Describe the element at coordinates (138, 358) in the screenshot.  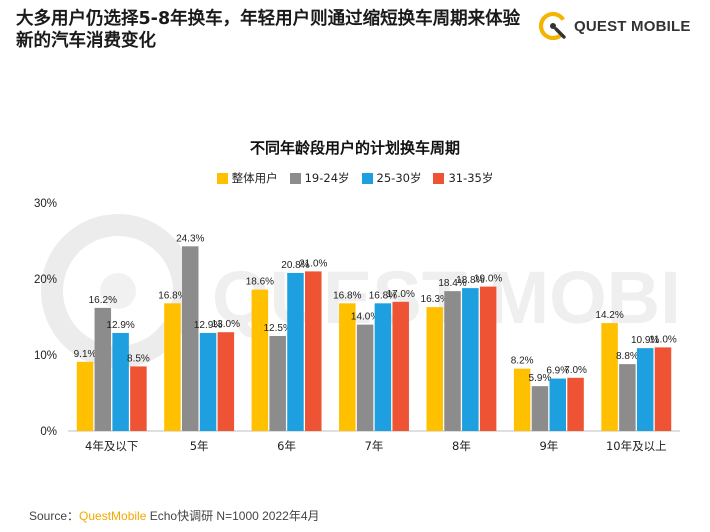
I see `data-label: 8.5%` at that location.